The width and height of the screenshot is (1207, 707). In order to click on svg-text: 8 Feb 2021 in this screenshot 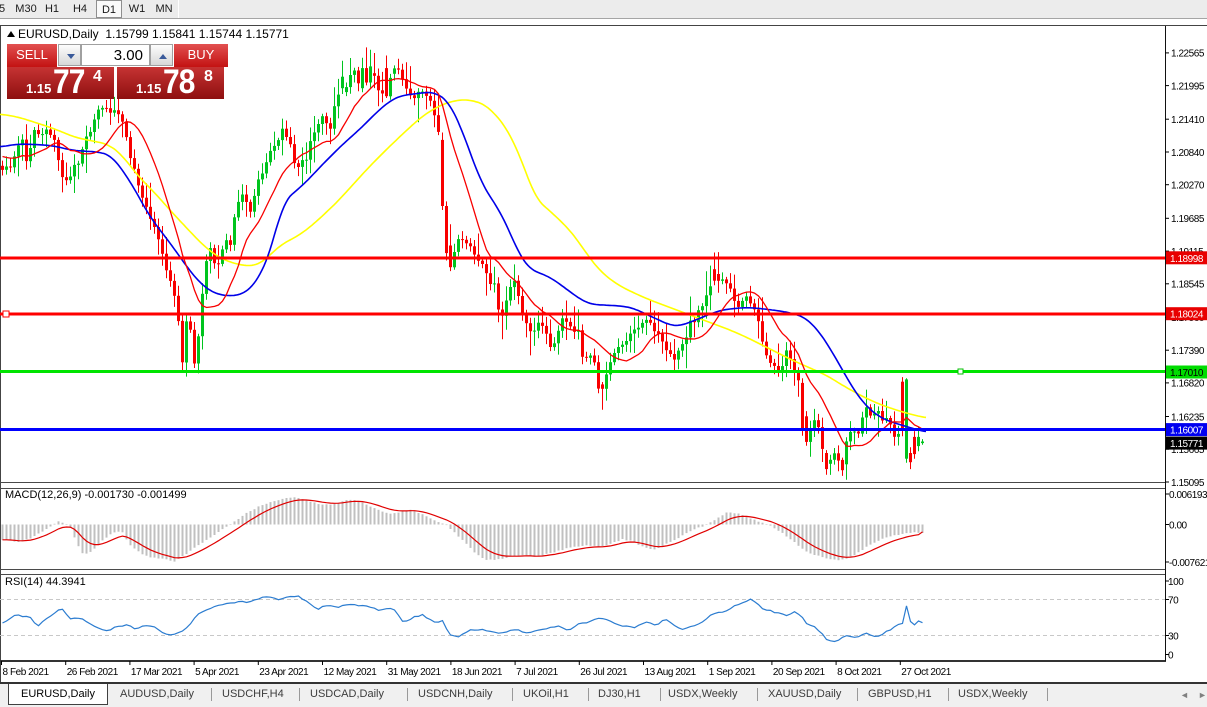, I will do `click(26, 672)`.